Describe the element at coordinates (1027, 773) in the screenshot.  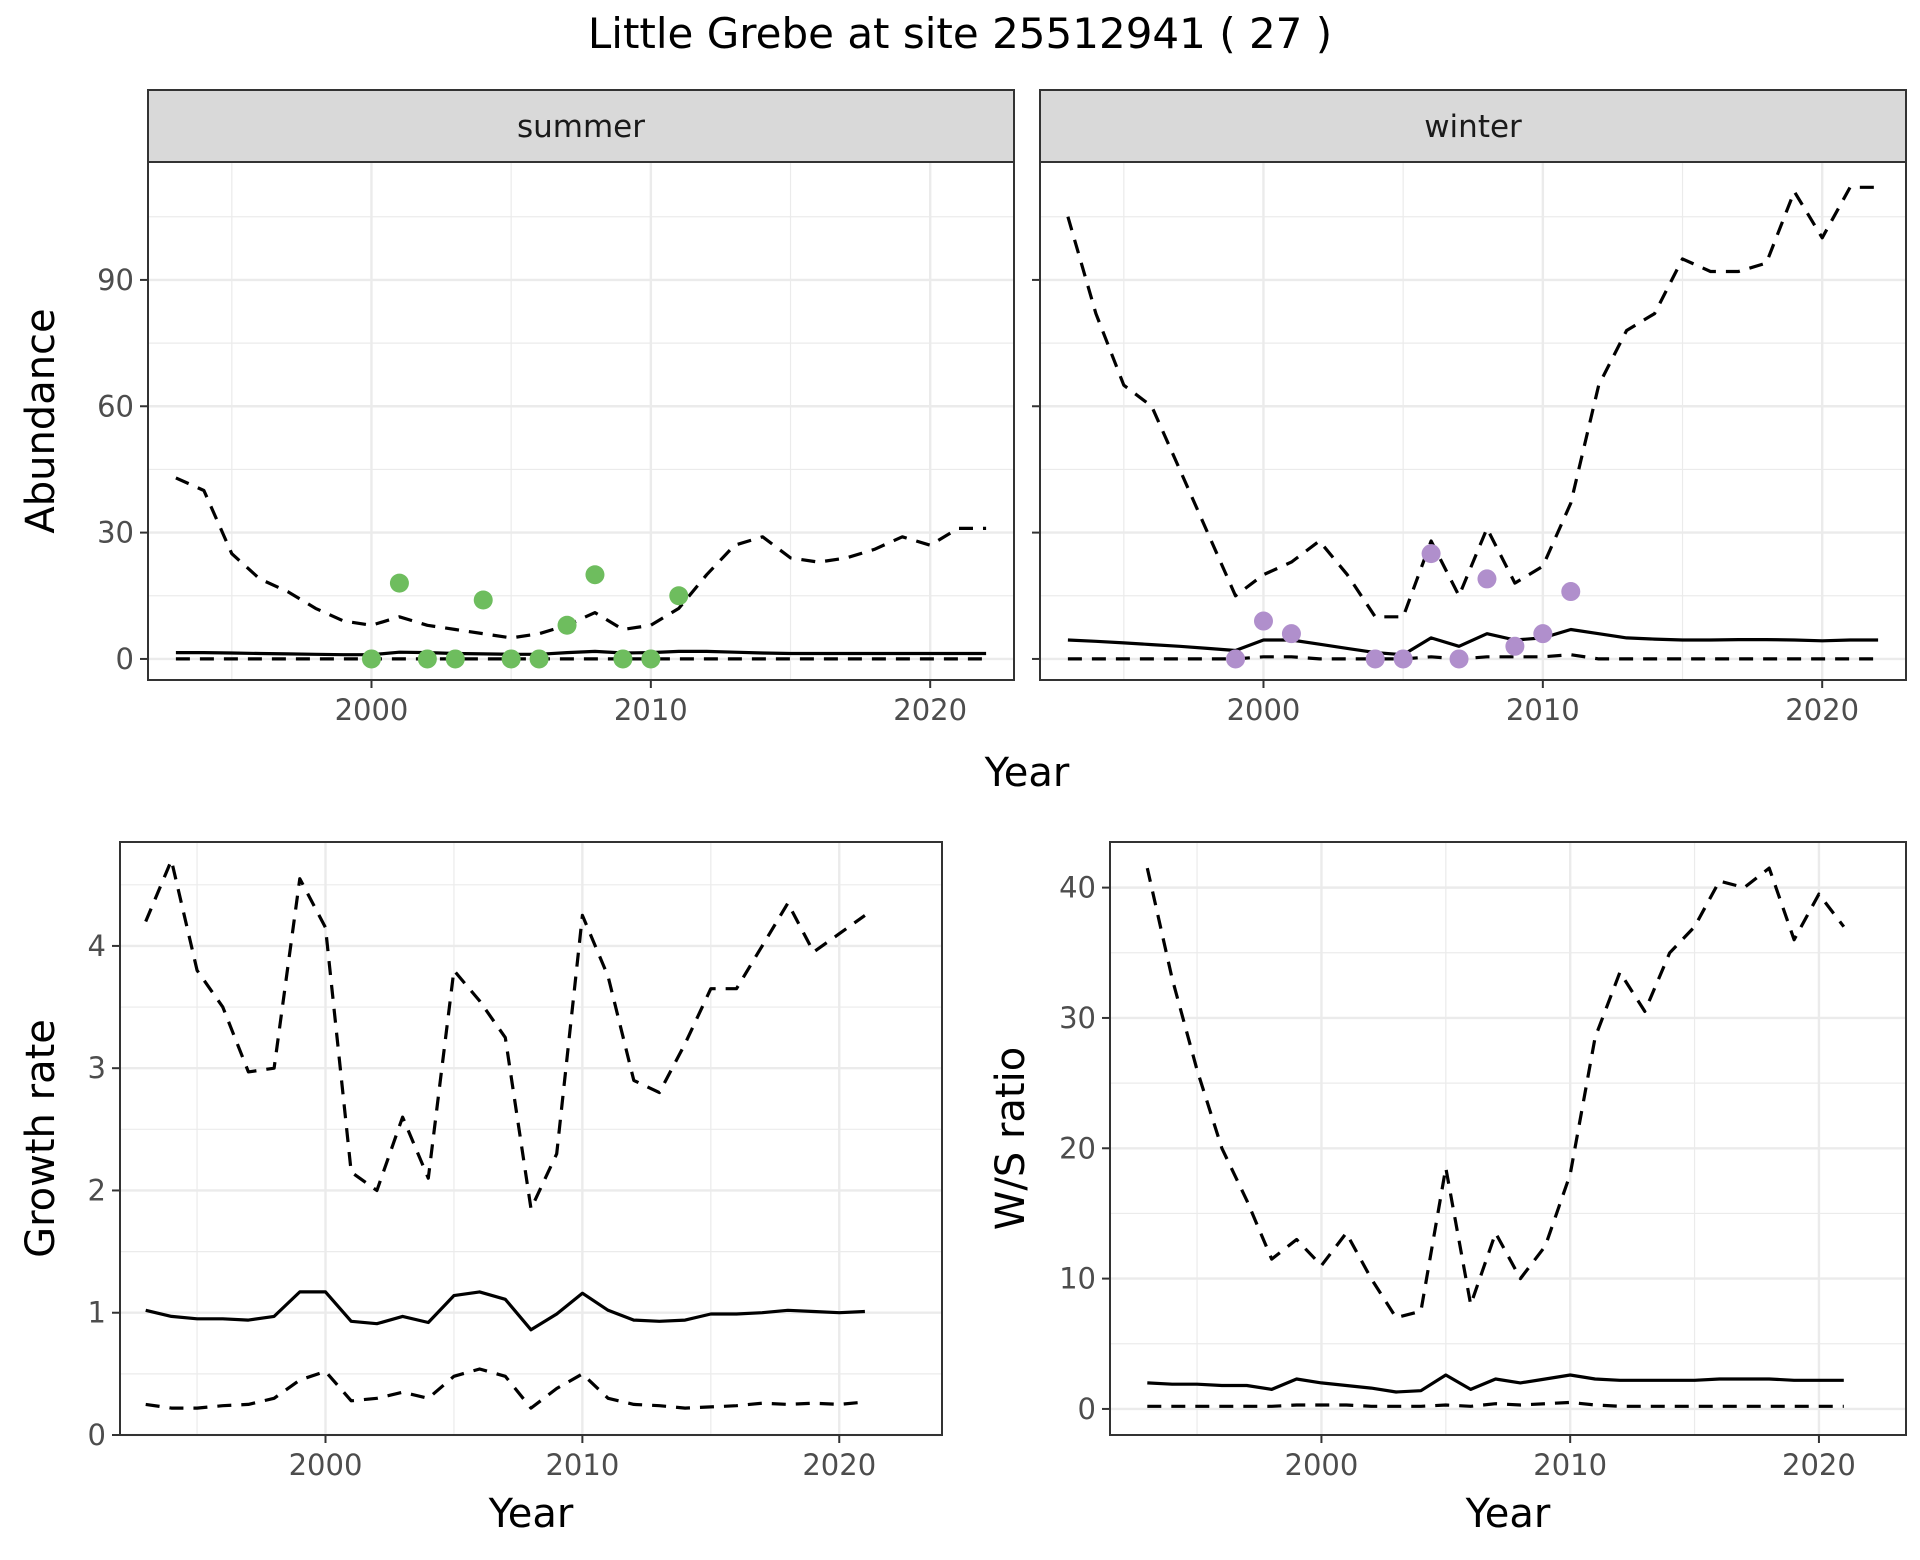
I see `top-row-x-axis-title: Year` at that location.